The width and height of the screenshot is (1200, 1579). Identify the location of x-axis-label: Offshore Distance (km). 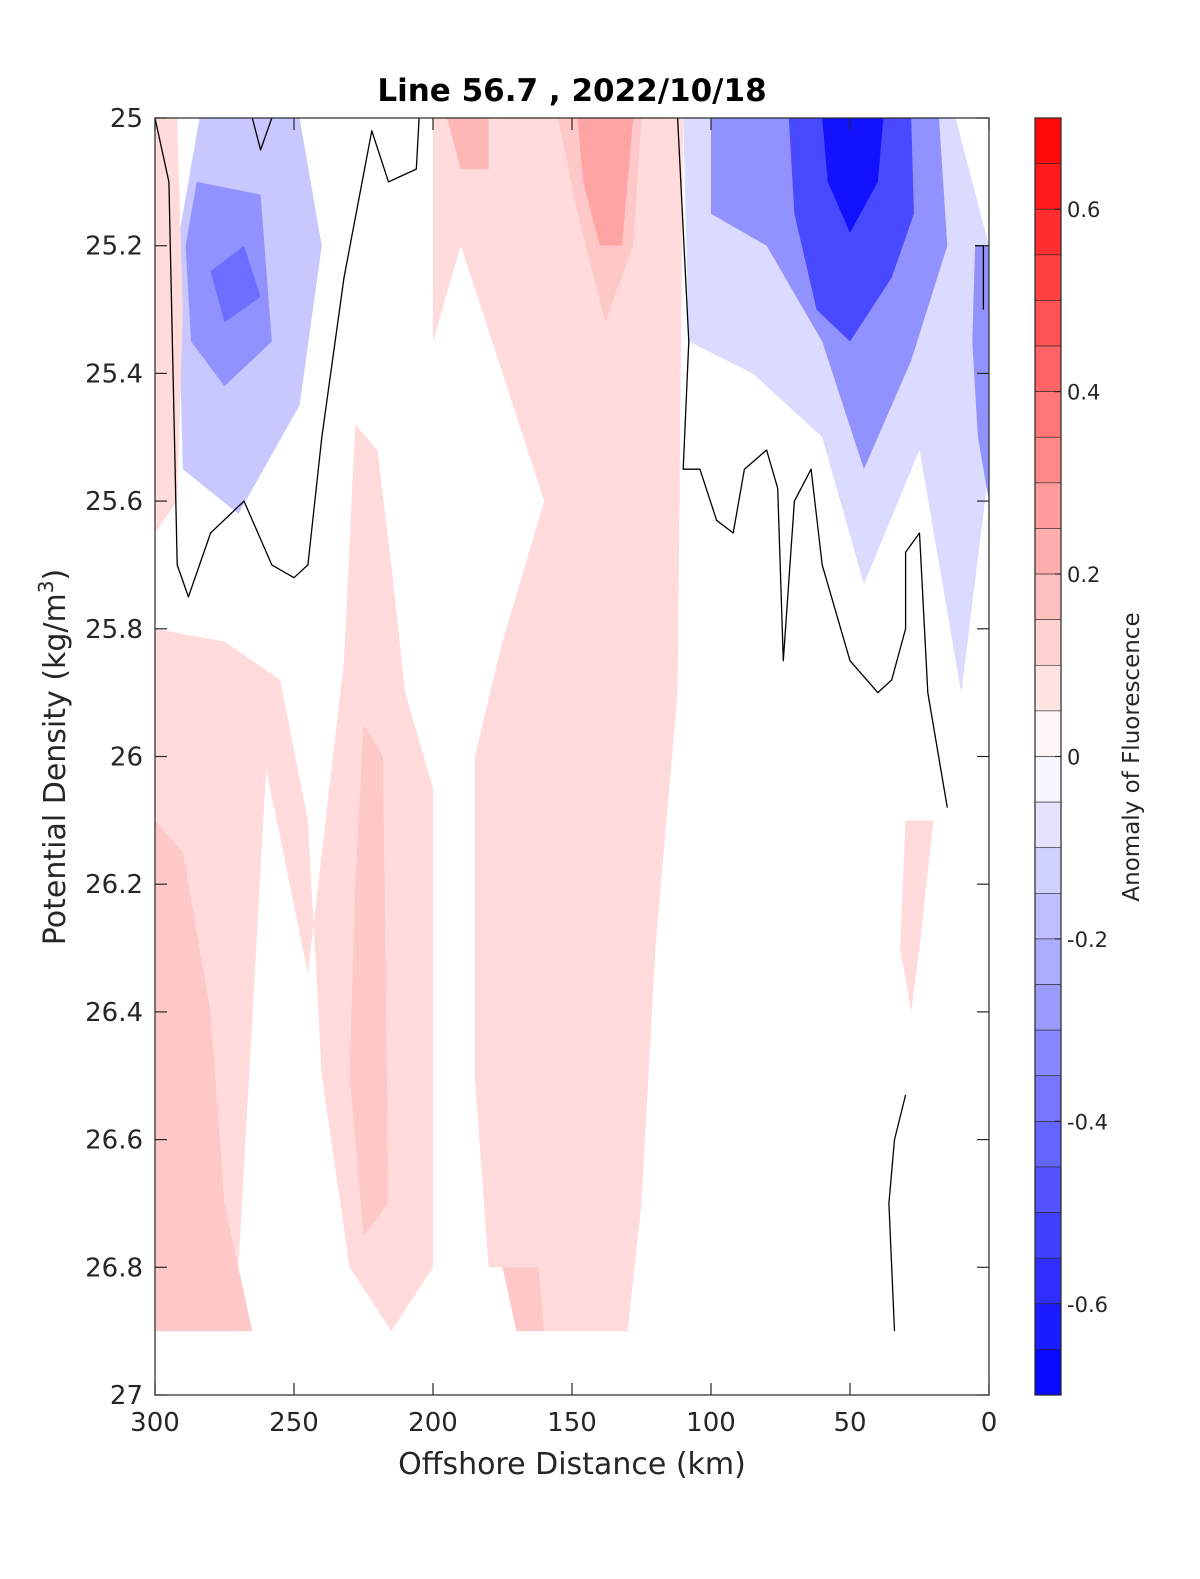
(572, 1464).